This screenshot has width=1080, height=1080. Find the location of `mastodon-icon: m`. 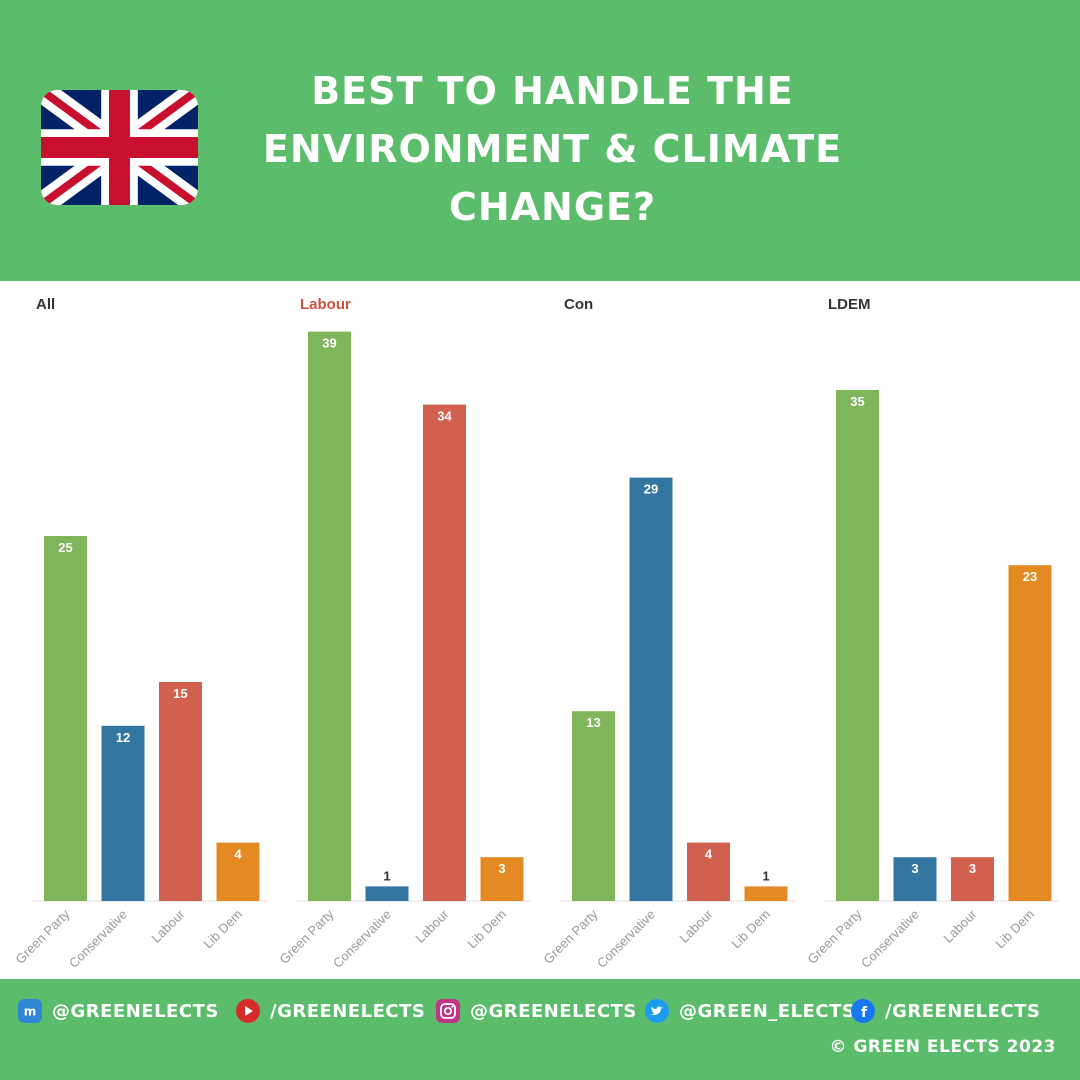

mastodon-icon: m is located at coordinates (30, 1011).